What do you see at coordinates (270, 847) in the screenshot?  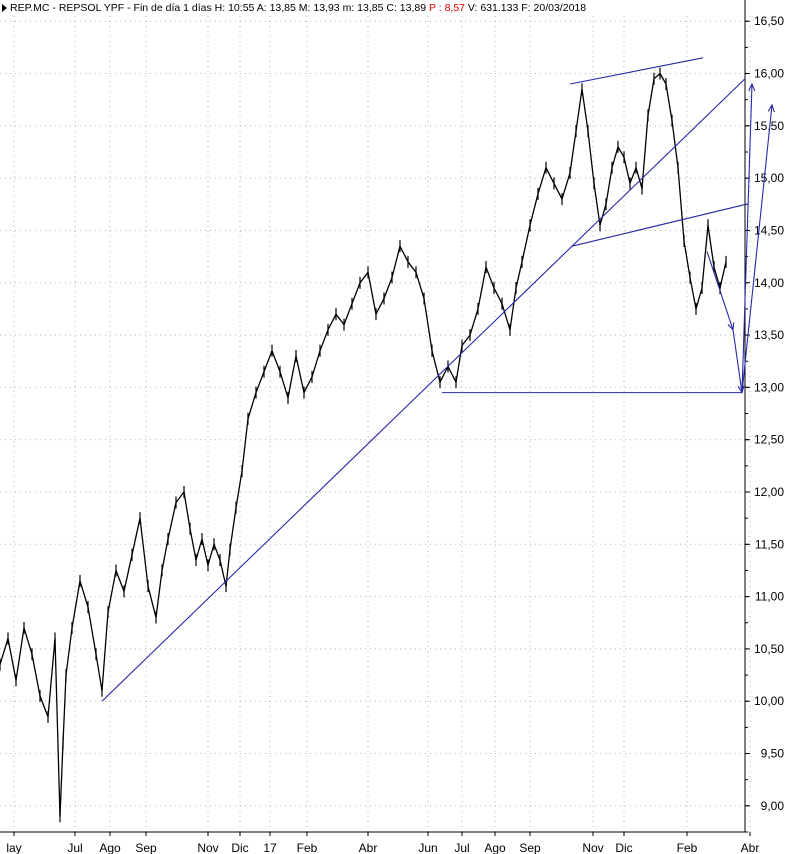 I see `x-tick-label: 17` at bounding box center [270, 847].